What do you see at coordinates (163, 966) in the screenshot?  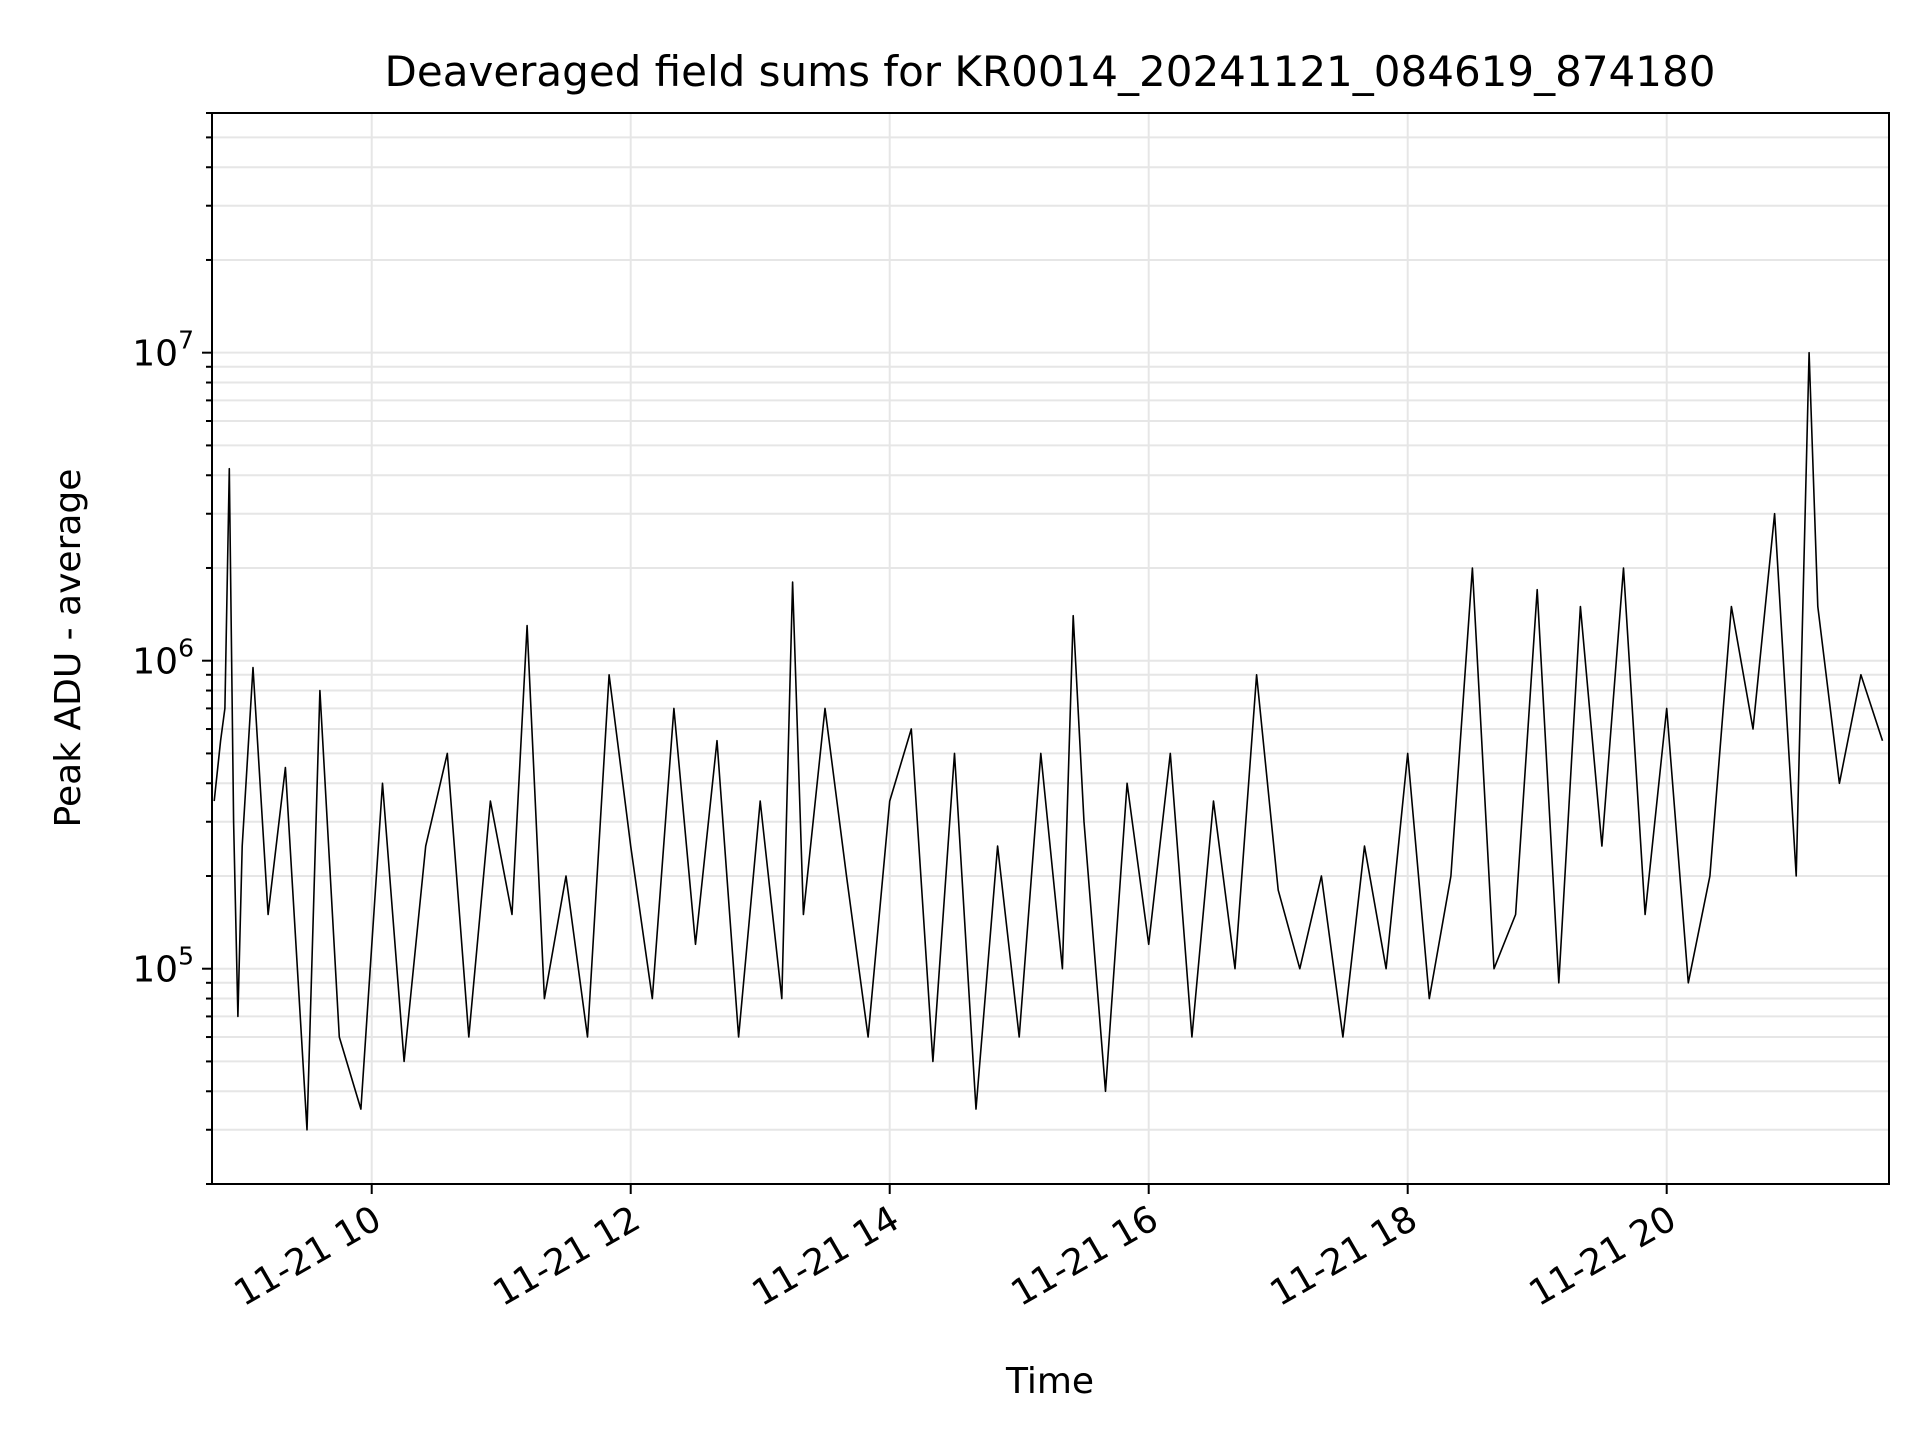 I see `y-tick-label: 10⁵` at bounding box center [163, 966].